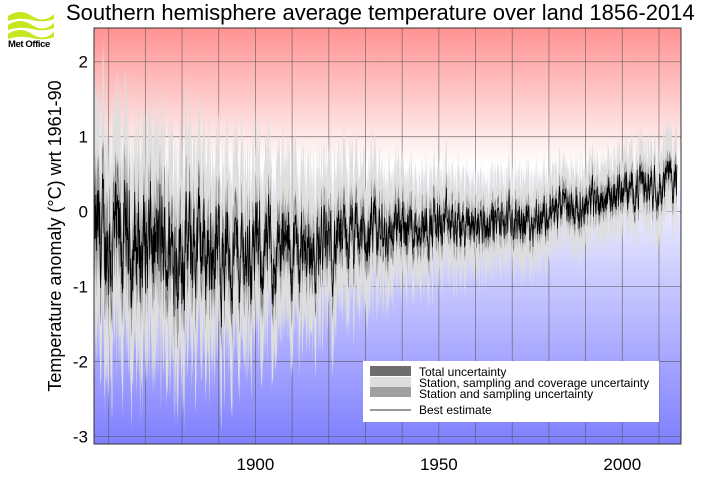 Image resolution: width=708 pixels, height=504 pixels. Describe the element at coordinates (31, 26) in the screenshot. I see `met-office-logo` at that location.